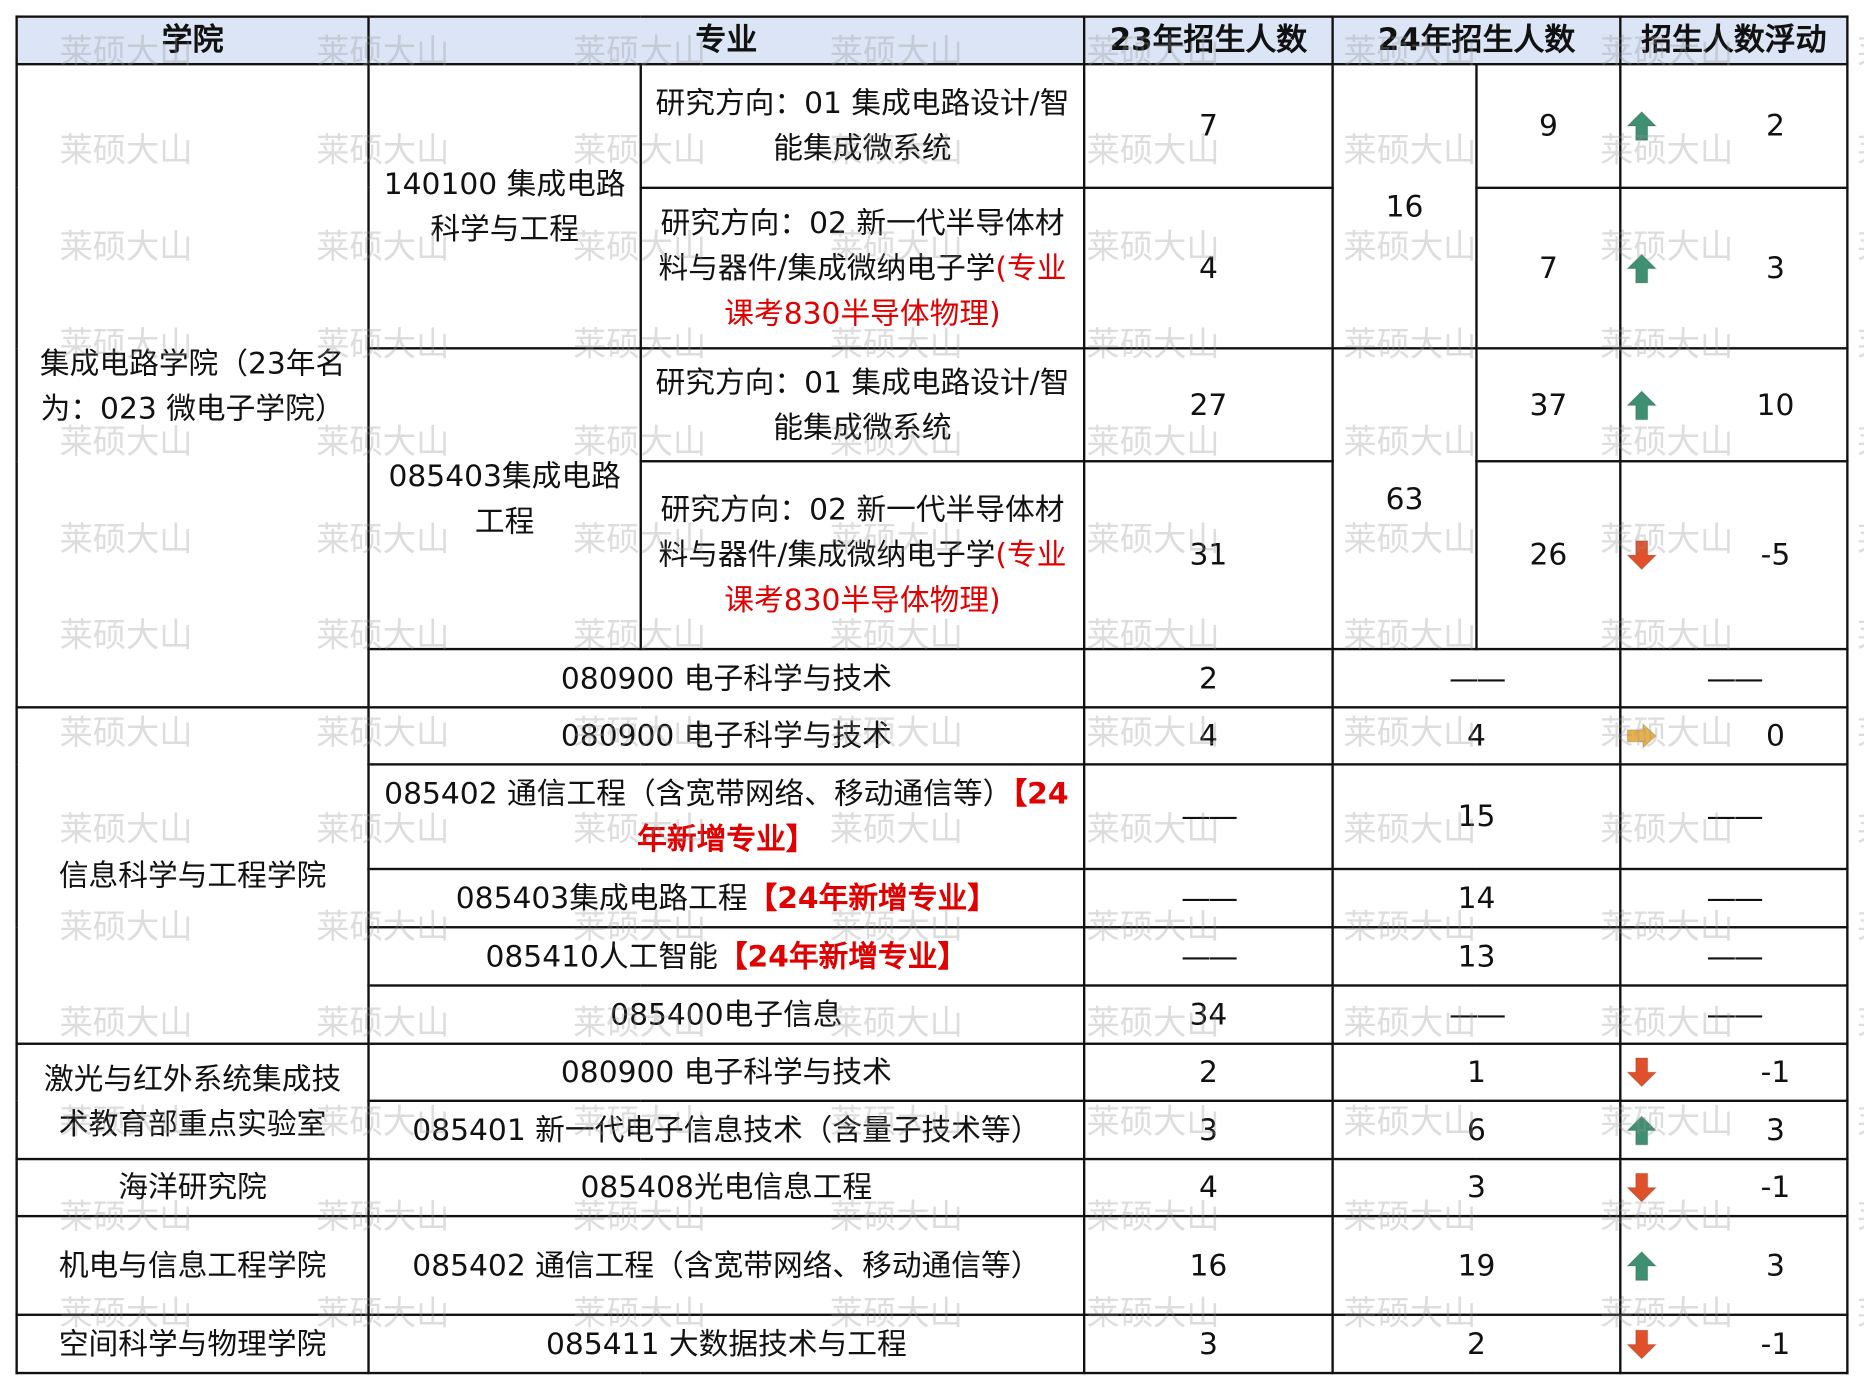  Describe the element at coordinates (1476, 956) in the screenshot. I see `y24-cell: 13` at that location.